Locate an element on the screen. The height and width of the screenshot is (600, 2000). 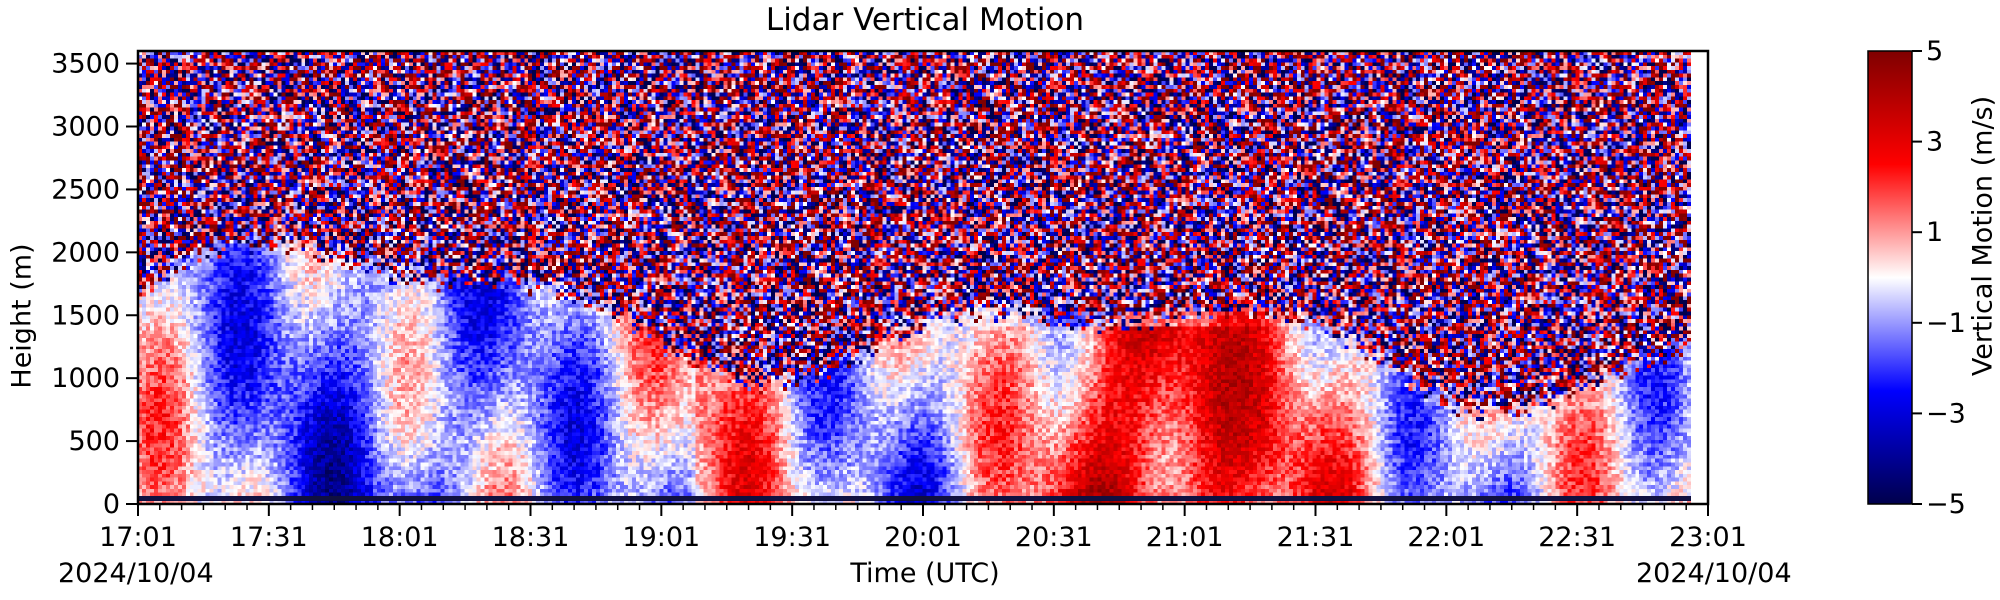
y-axis: 0 500 1000 1500 2000 2500 3000 3500 is located at coordinates (94, 284).